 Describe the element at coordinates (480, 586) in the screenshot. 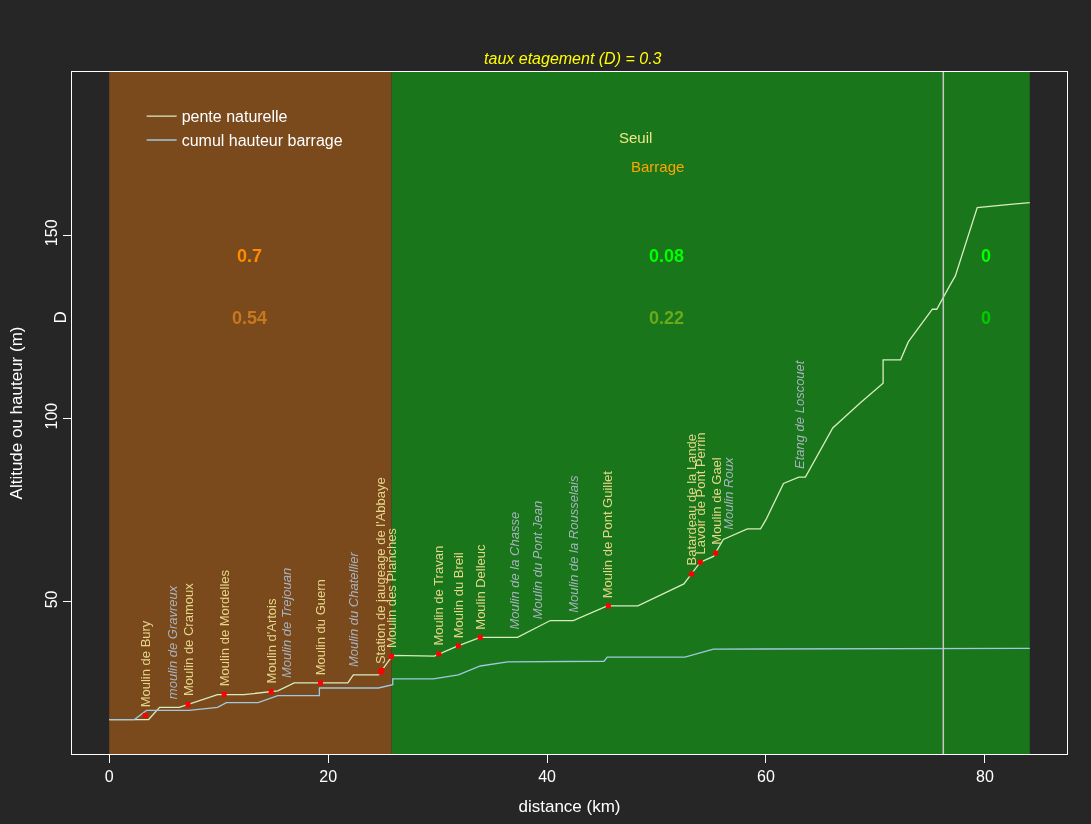

I see `annotation: Moulin Delleuc` at that location.